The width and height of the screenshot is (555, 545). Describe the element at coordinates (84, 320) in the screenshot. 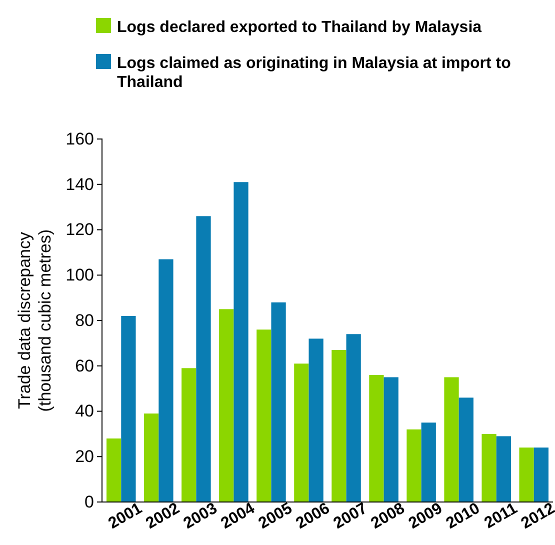

I see `y-tick-label: 80` at that location.